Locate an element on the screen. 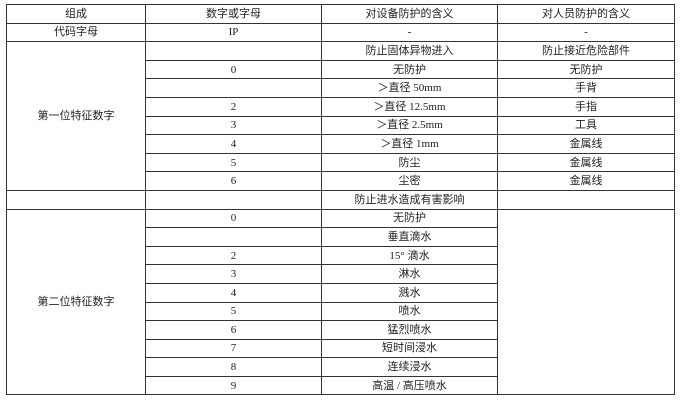  table-row: 7 短时间浸水 is located at coordinates (341, 348).